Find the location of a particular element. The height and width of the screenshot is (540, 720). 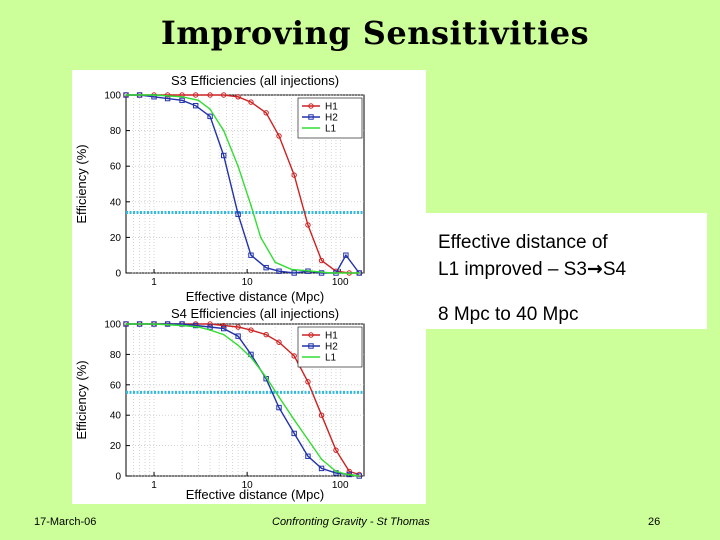

info-line-3: 8 Mpc to 40 Mpc is located at coordinates (508, 314).